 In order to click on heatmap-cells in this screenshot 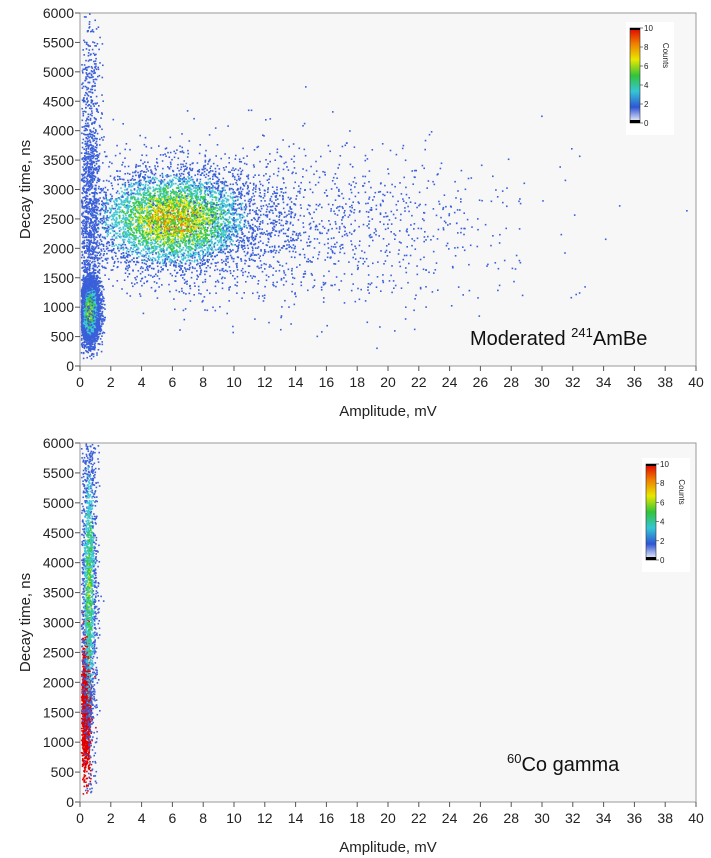, I will do `click(92, 619)`.